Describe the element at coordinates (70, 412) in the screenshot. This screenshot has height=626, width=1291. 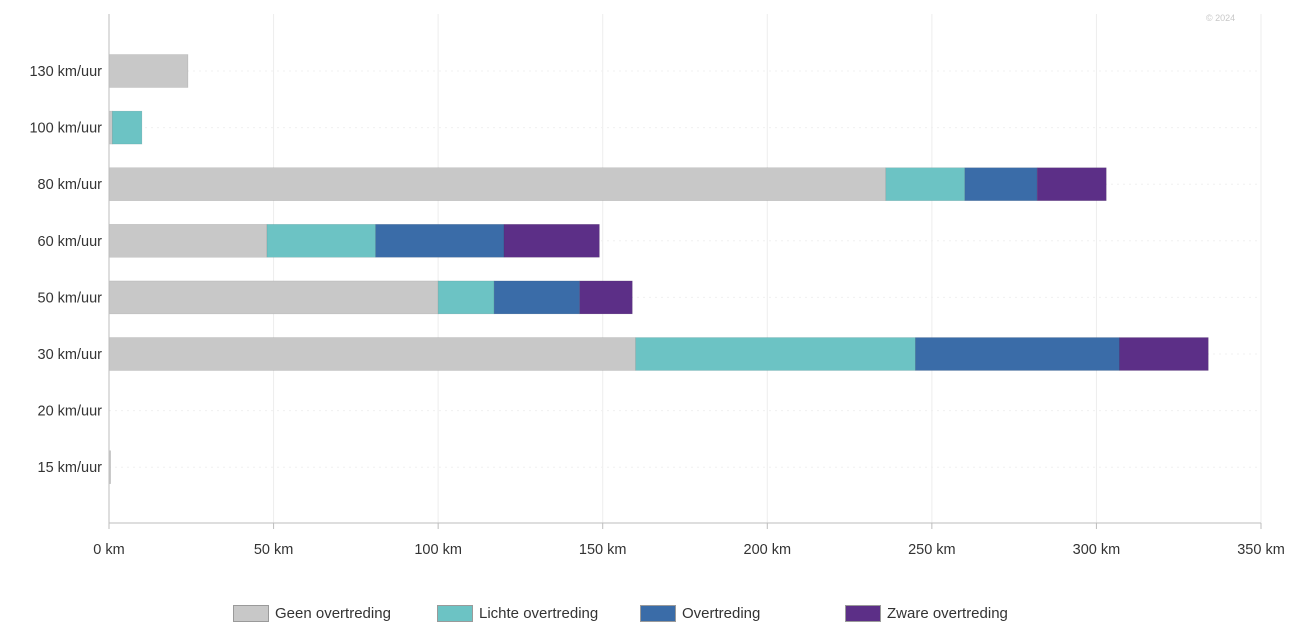
I see `y-tick-label: 20 km/uur` at that location.